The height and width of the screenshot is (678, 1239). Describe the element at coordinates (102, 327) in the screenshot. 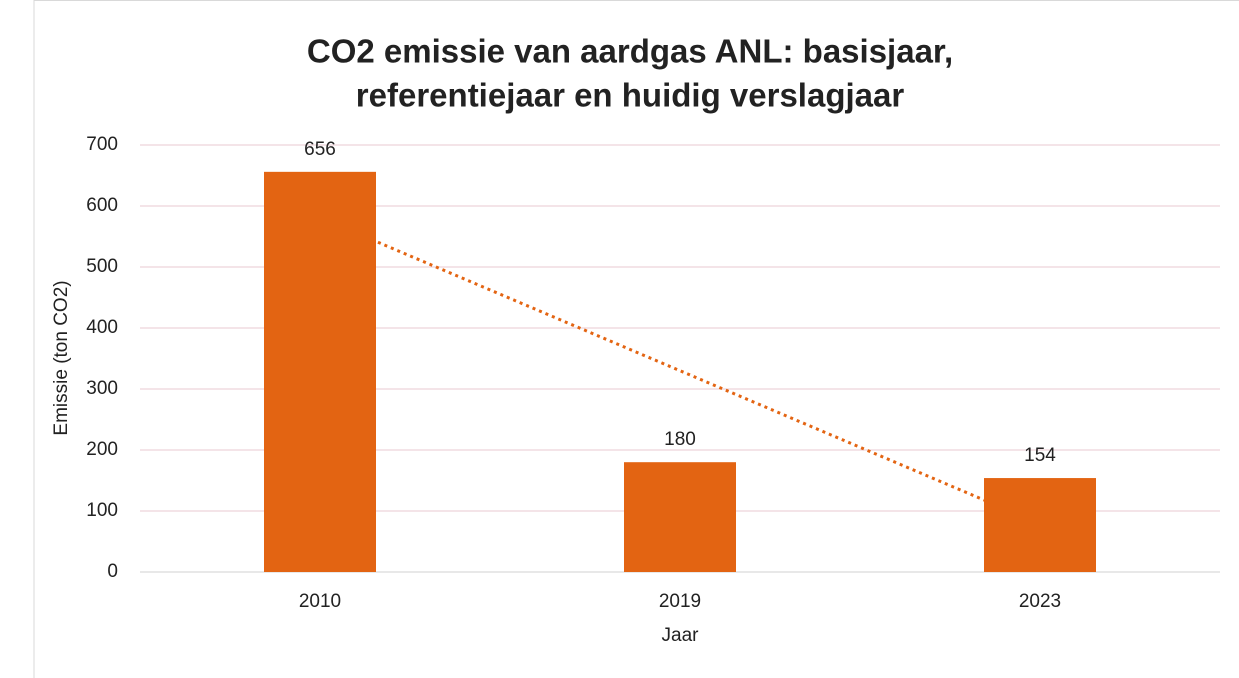

I see `y-tick-label: 400` at that location.